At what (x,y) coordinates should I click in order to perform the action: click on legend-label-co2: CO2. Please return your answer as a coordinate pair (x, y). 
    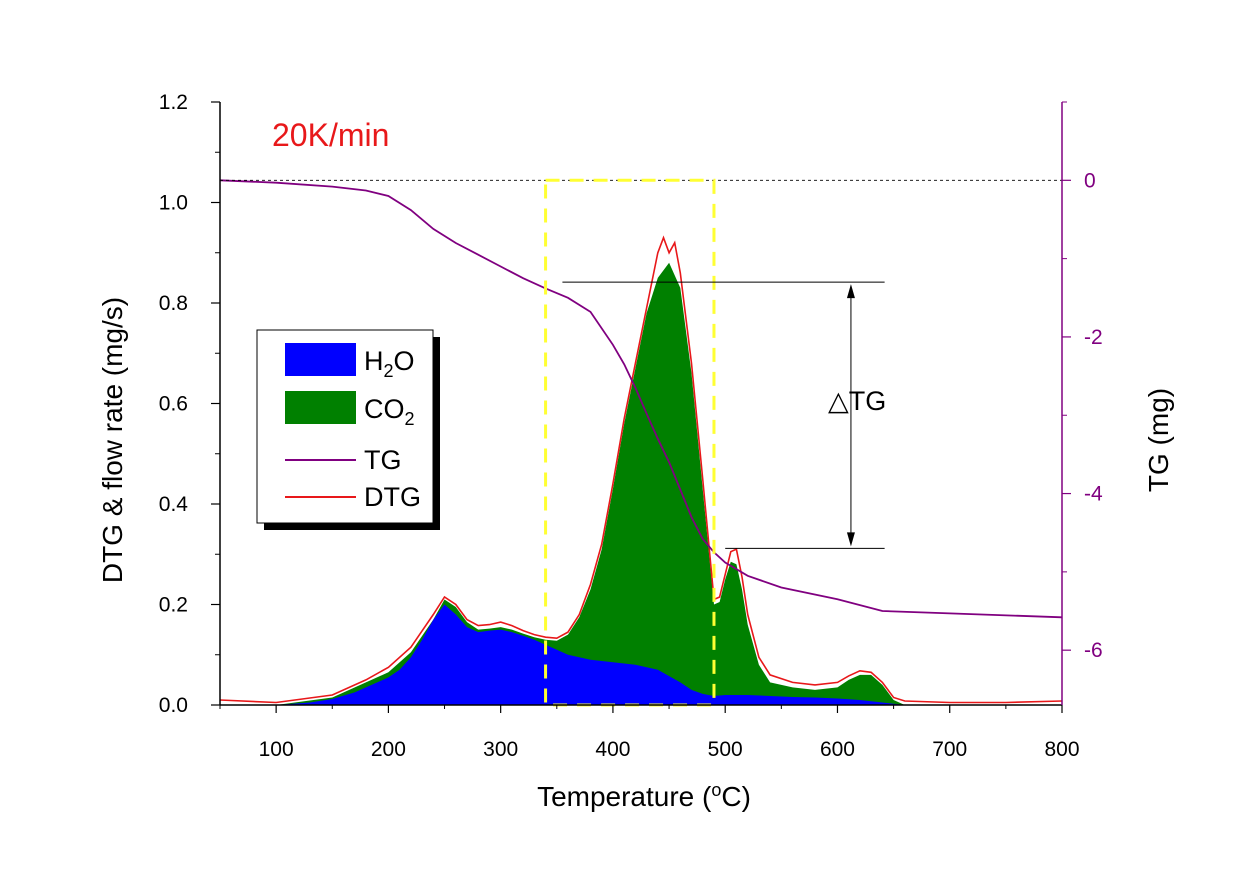
    Looking at the image, I should click on (389, 411).